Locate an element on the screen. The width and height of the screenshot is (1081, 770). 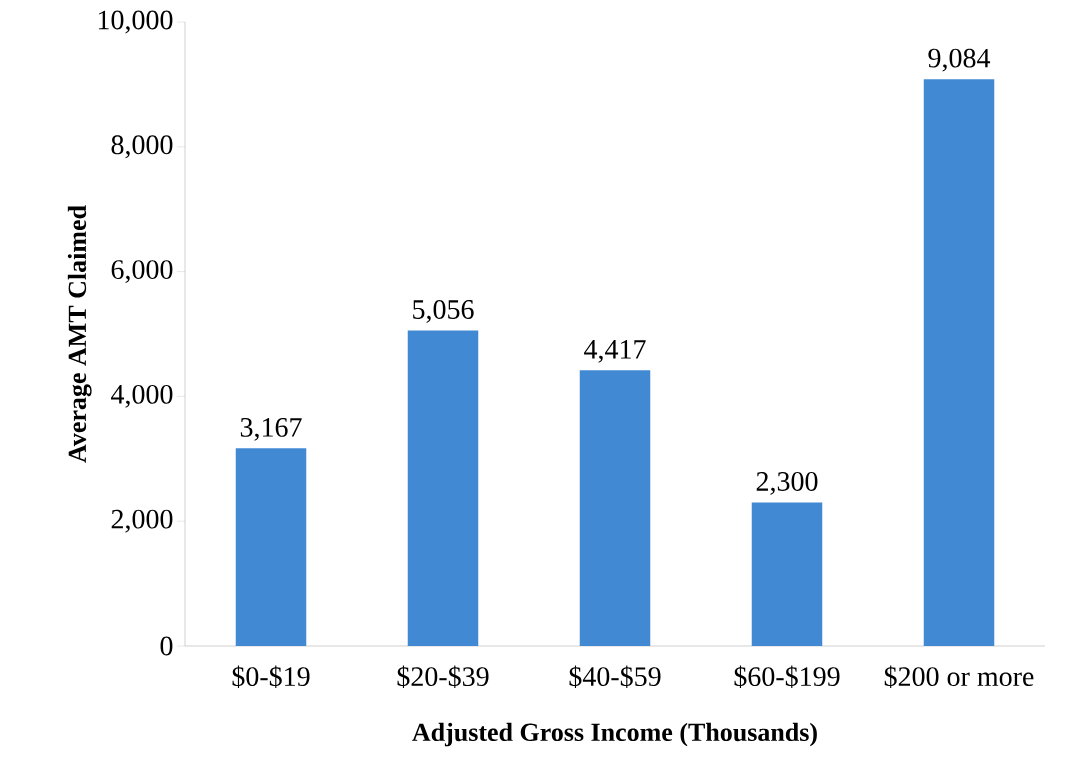
data-label: 4,417 is located at coordinates (615, 351).